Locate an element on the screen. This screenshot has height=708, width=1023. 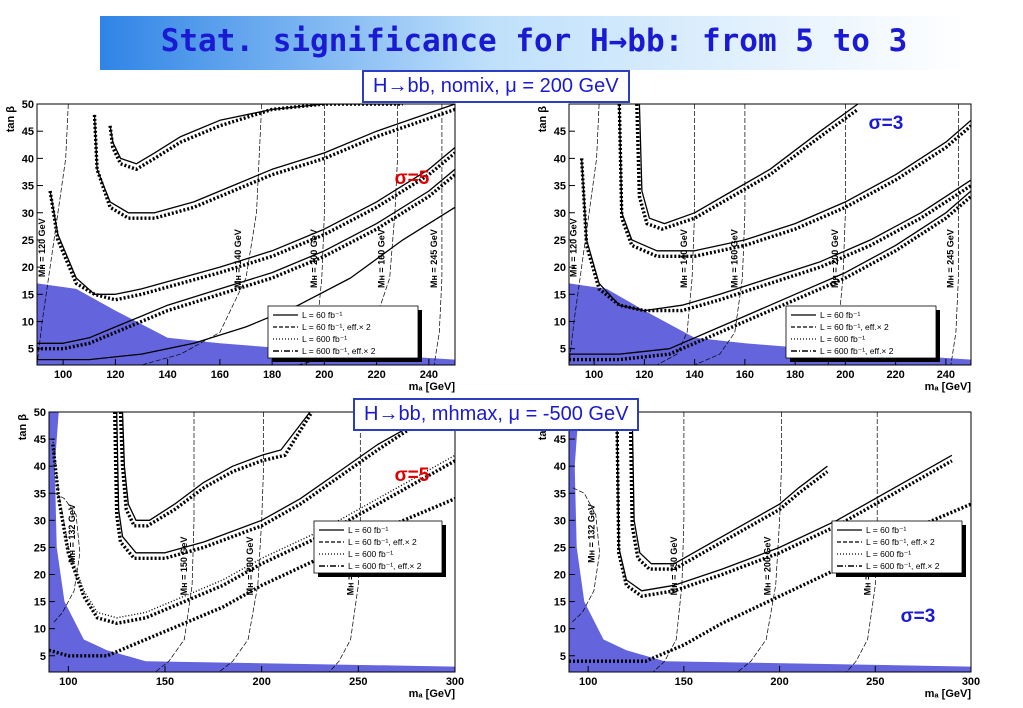
mh-contour-label: Mʜ = 120 GeV is located at coordinates (42, 247).